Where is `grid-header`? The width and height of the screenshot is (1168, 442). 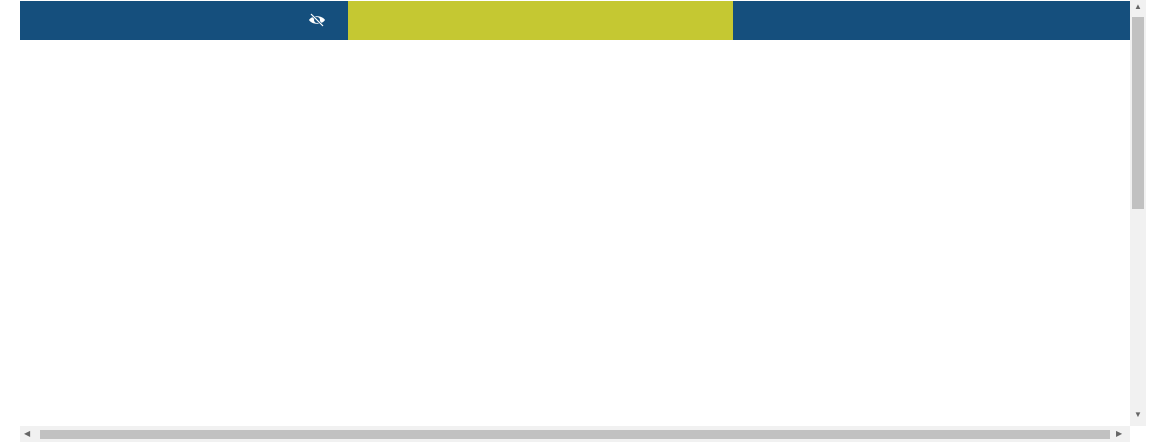 grid-header is located at coordinates (575, 20).